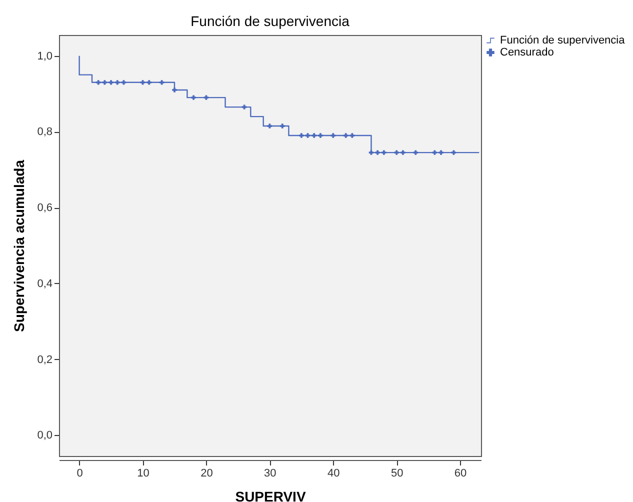 The width and height of the screenshot is (633, 502). What do you see at coordinates (270, 495) in the screenshot?
I see `x-axis-title: SUPERVIV` at bounding box center [270, 495].